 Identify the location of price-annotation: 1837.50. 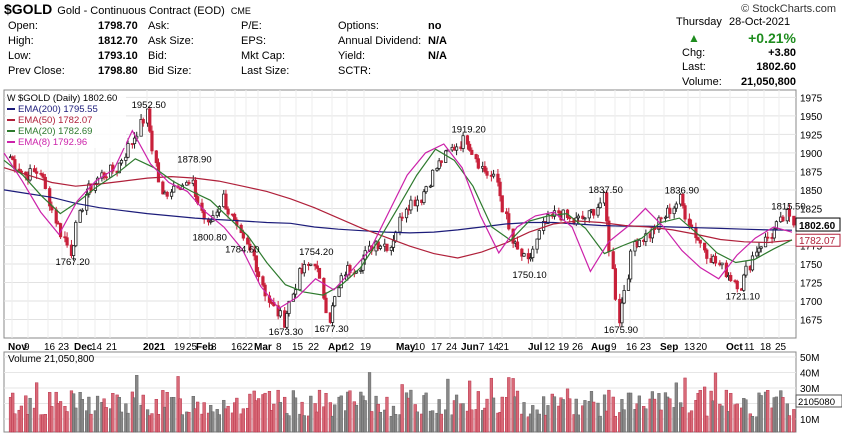
(606, 190).